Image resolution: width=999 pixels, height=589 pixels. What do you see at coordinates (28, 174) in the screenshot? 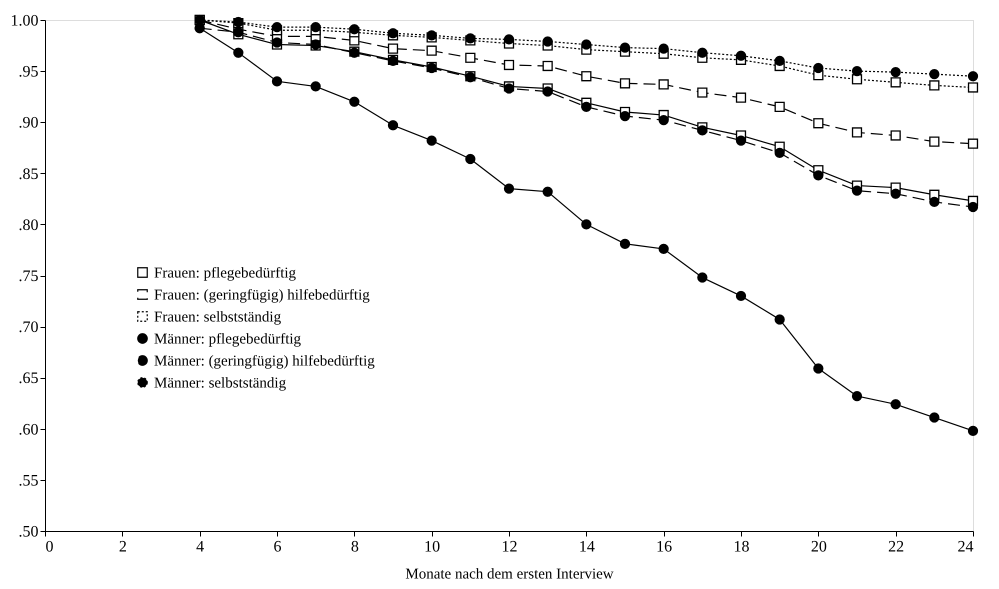
I see `y-tick-label: .85` at bounding box center [28, 174].